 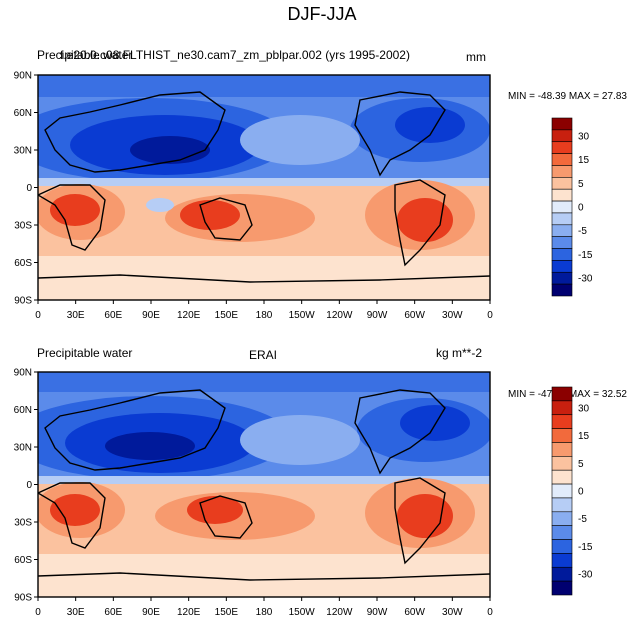 What do you see at coordinates (76, 315) in the screenshot?
I see `panel1-lon-label: 30E` at bounding box center [76, 315].